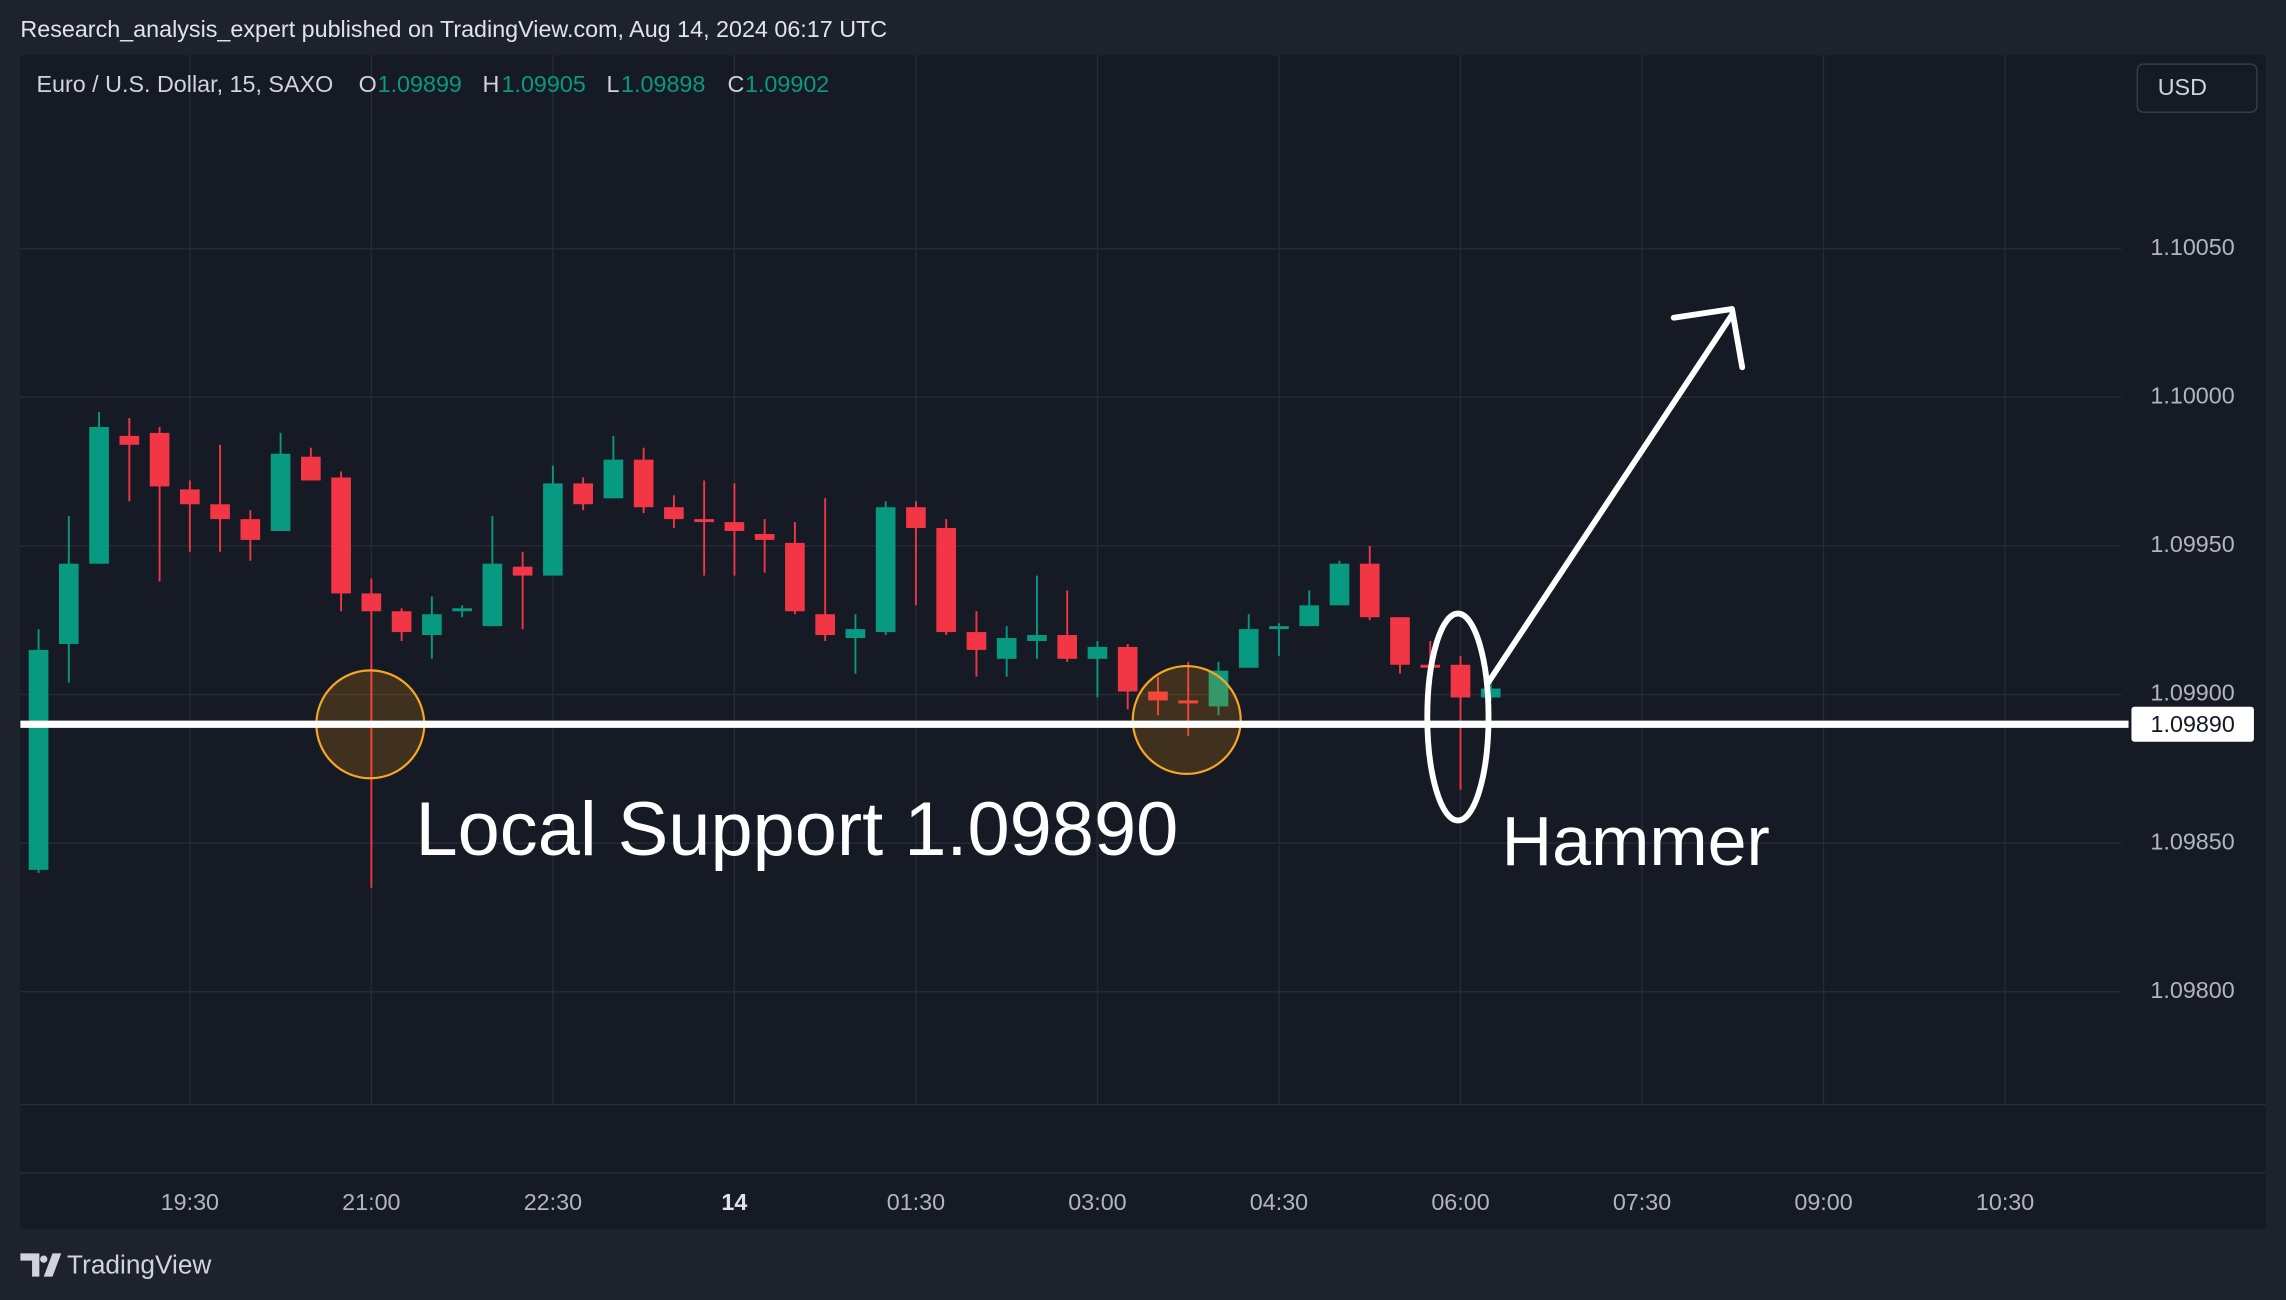 The height and width of the screenshot is (1300, 2286). Describe the element at coordinates (1458, 717) in the screenshot. I see `hammer-ellipse` at that location.